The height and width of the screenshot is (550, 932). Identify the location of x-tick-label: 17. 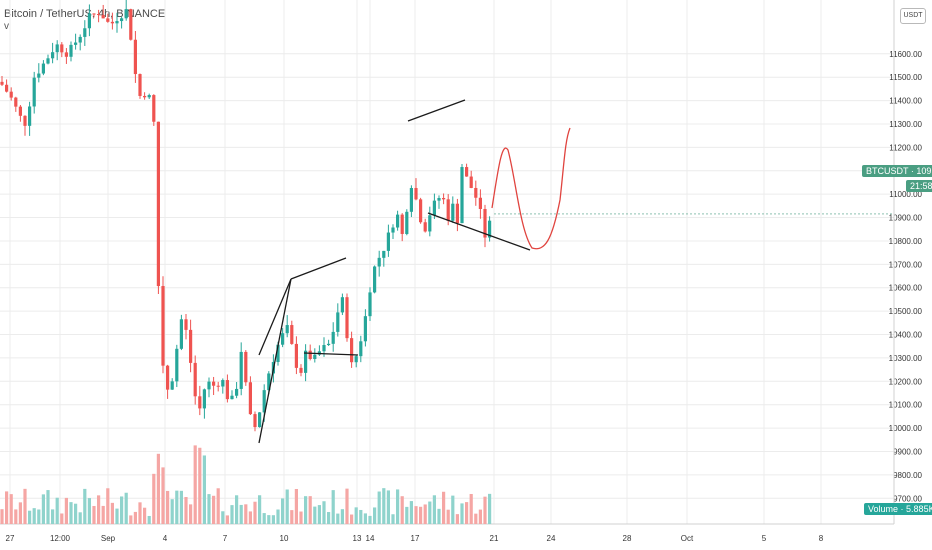
(415, 538).